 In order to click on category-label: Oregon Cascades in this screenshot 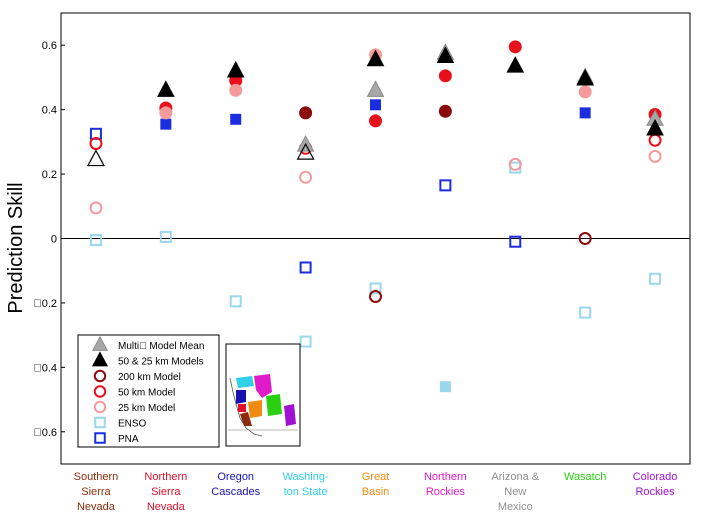, I will do `click(235, 484)`.